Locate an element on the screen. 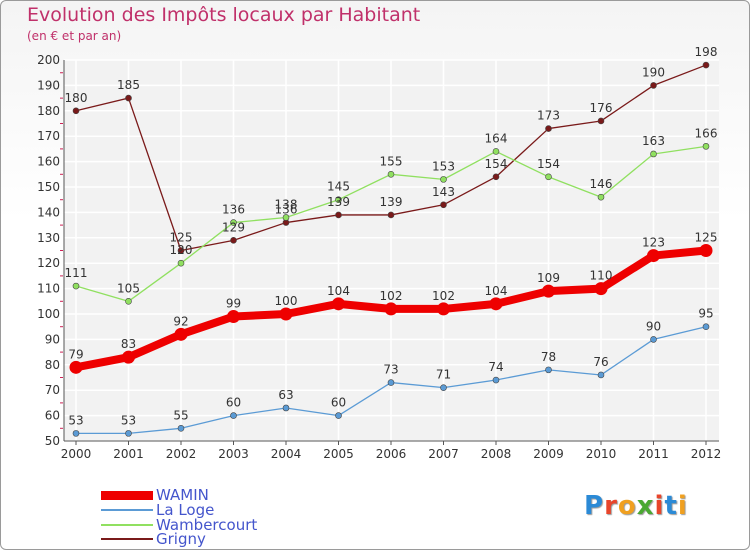 The image size is (750, 550). y-tick-label: 150 is located at coordinates (48, 187).